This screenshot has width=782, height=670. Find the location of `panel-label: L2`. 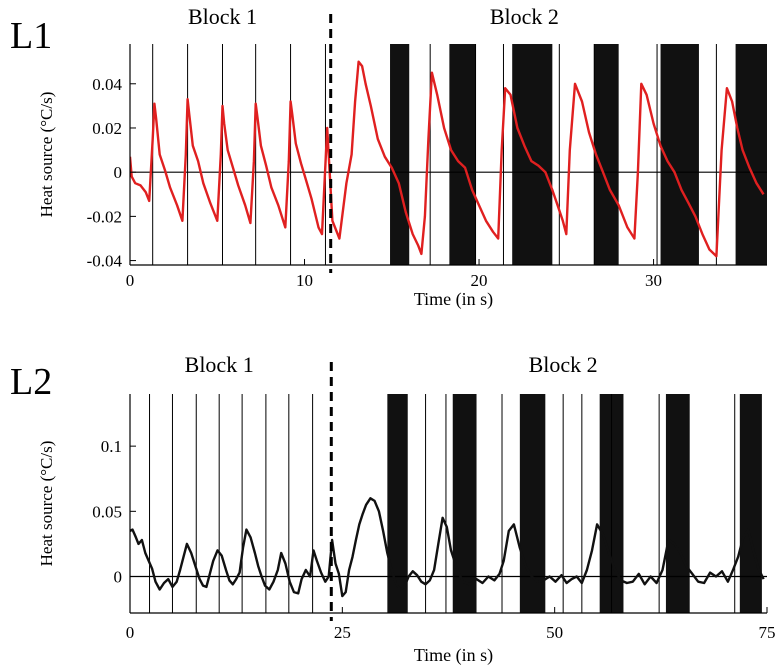

panel-label: L2 is located at coordinates (31, 382).